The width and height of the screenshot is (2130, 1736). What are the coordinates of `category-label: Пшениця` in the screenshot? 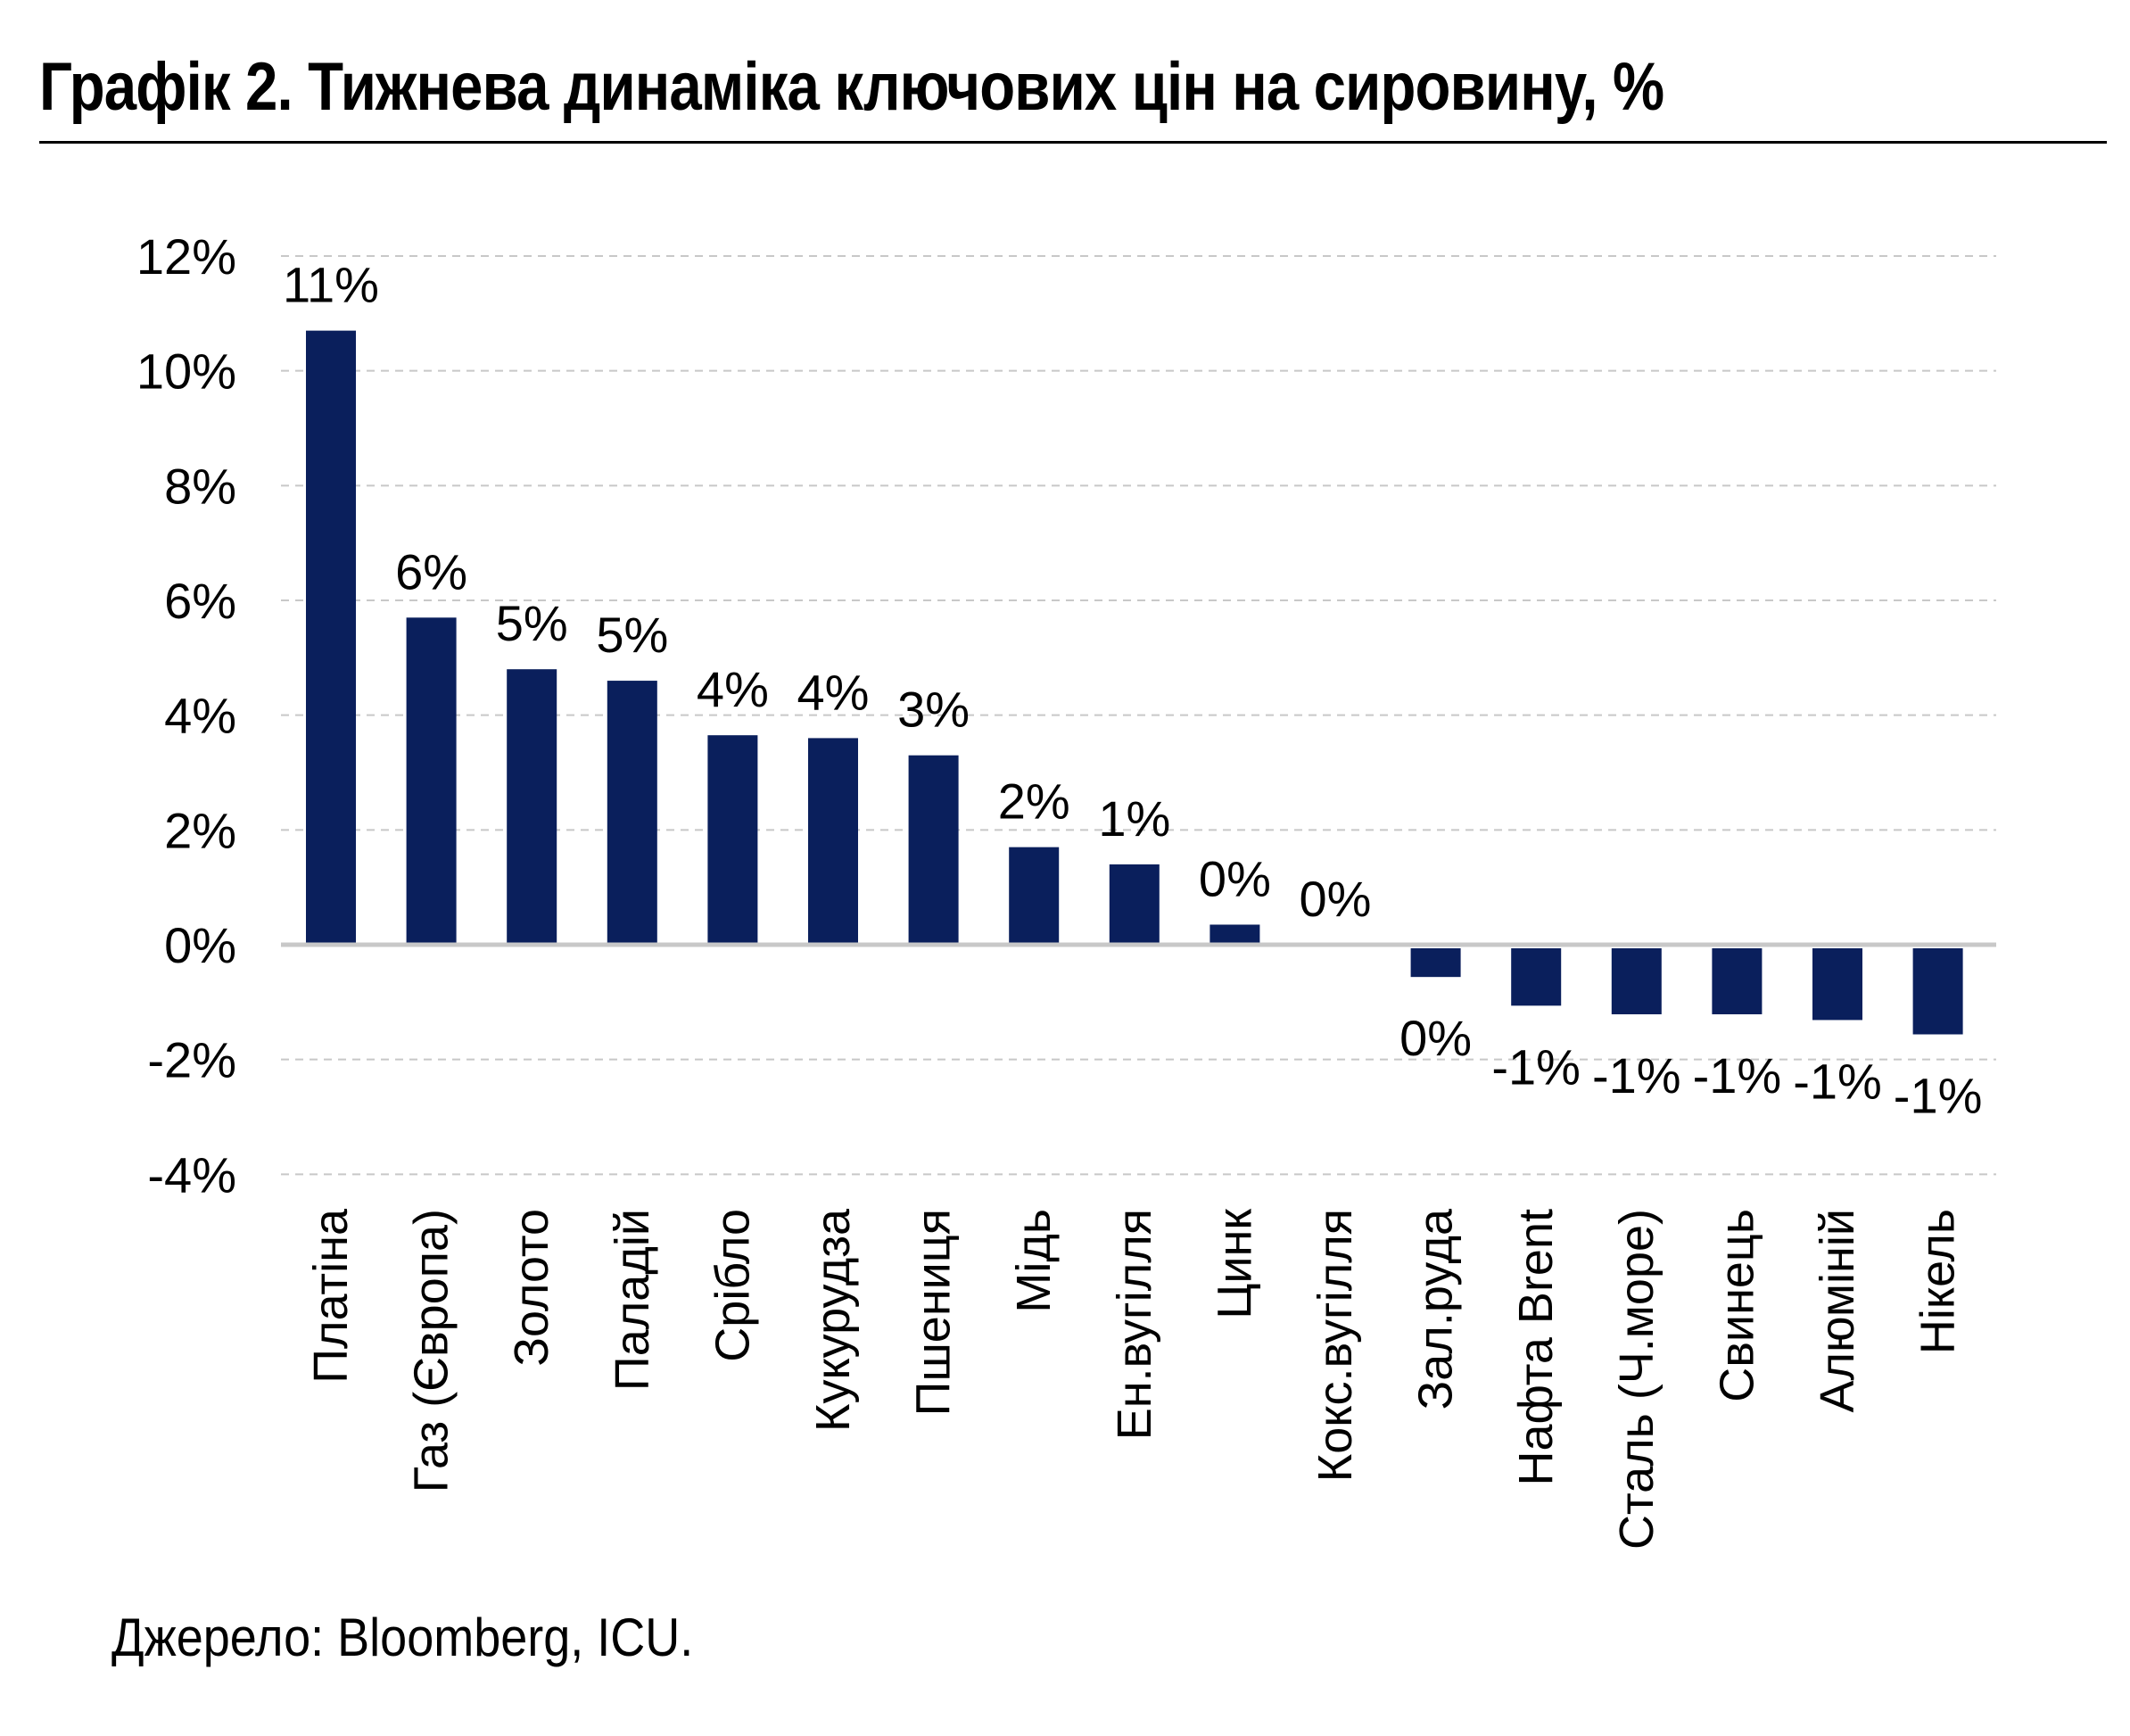 It's located at (934, 1312).